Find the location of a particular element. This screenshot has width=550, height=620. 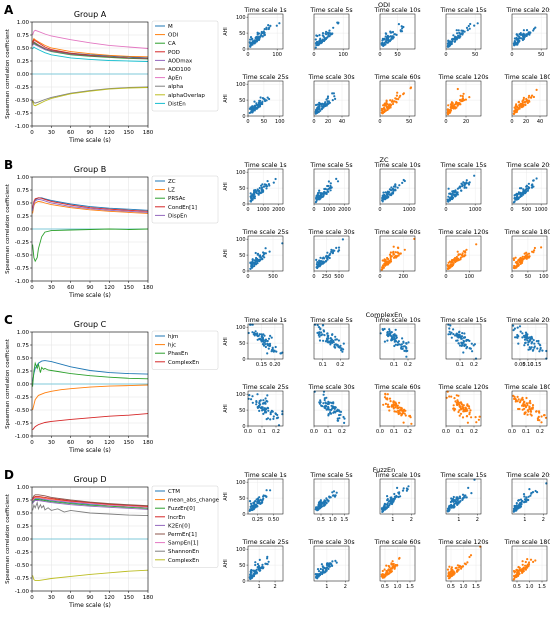

scatter-panel-title: Time scale 120s is located at coordinates (462, 542).